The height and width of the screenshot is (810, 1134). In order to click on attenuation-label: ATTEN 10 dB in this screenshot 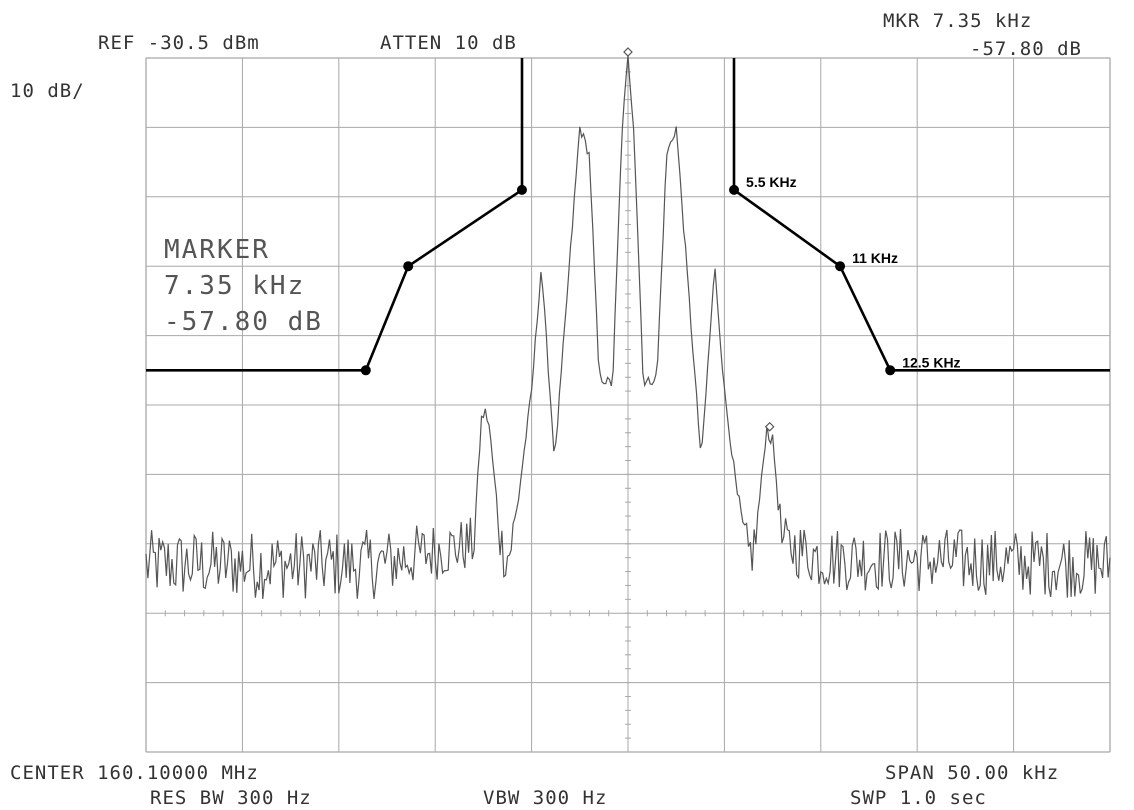, I will do `click(448, 43)`.